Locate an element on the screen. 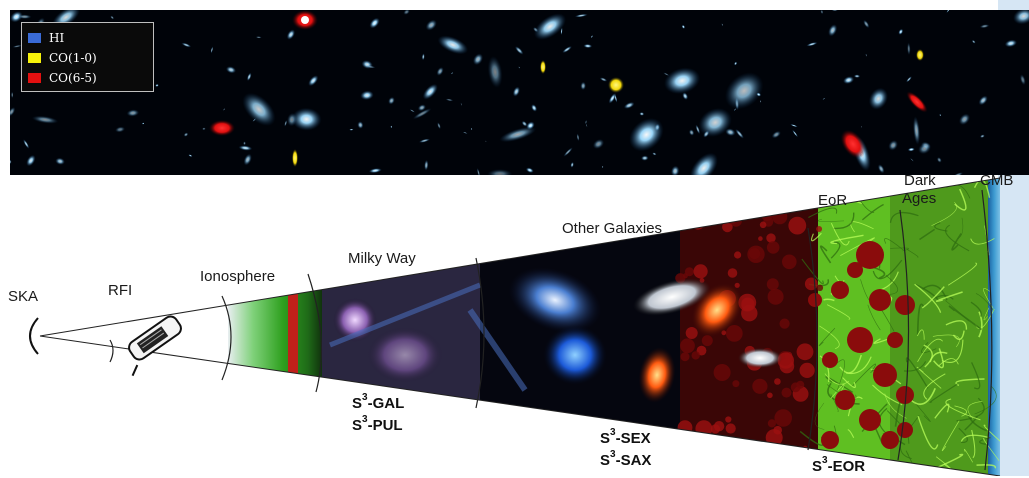  survey-exponent: 3 is located at coordinates (613, 432).